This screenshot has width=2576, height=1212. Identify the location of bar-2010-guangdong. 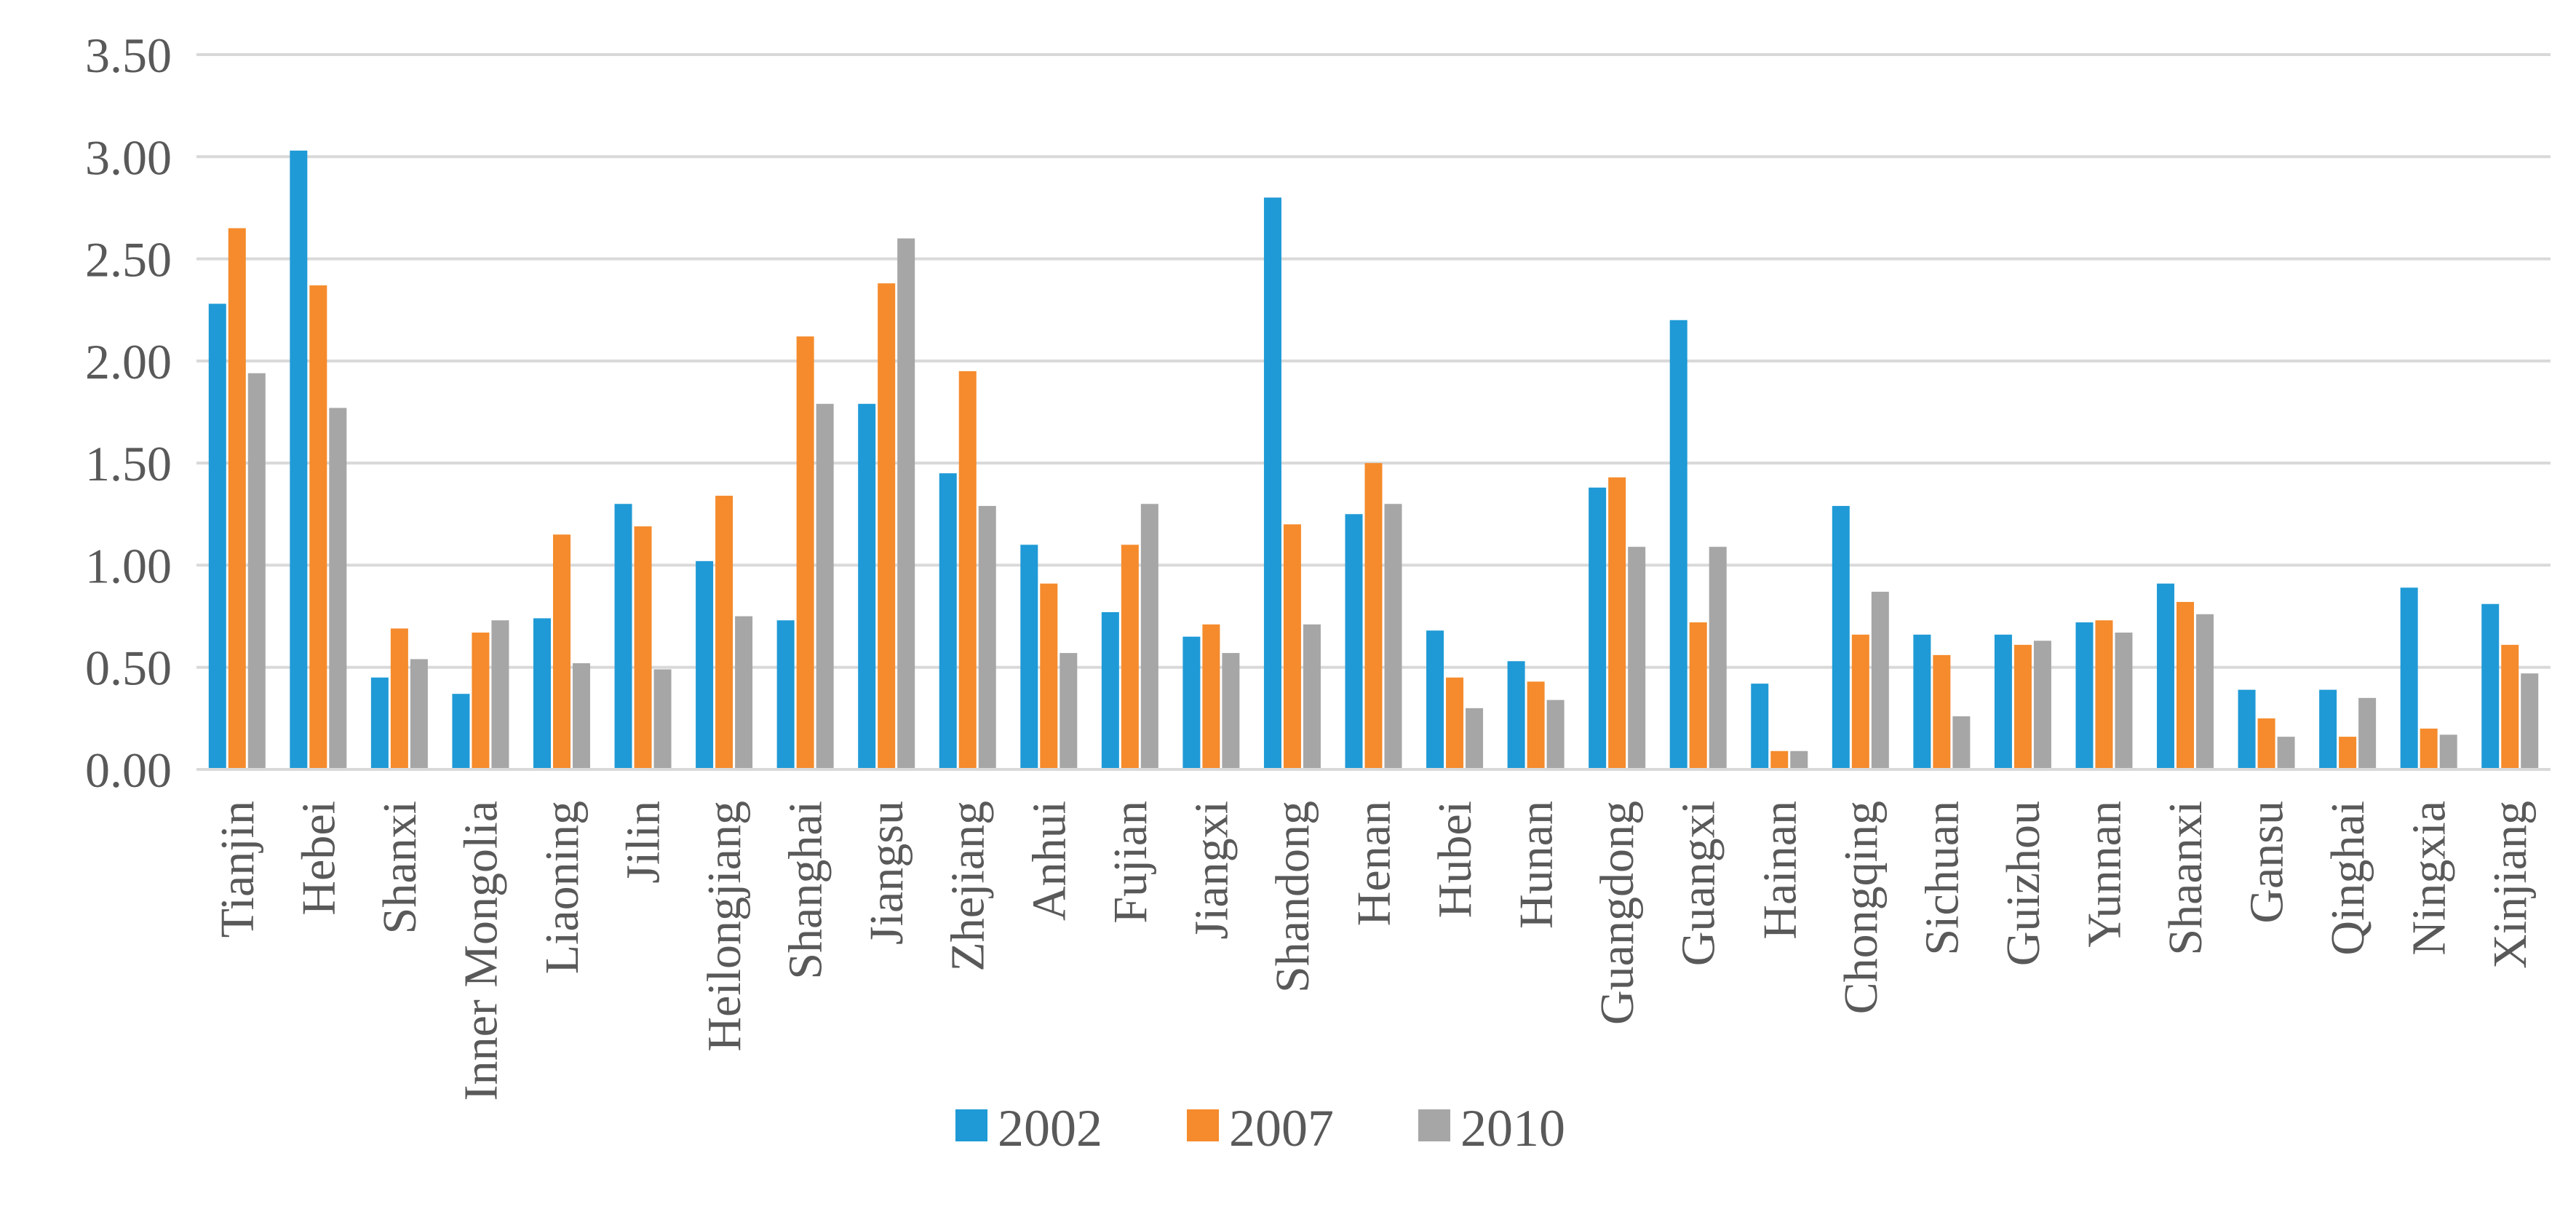
(1637, 658).